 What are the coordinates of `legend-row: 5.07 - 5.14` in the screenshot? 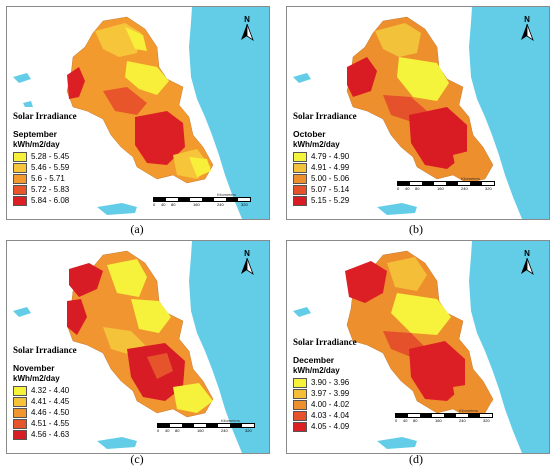 It's located at (332, 189).